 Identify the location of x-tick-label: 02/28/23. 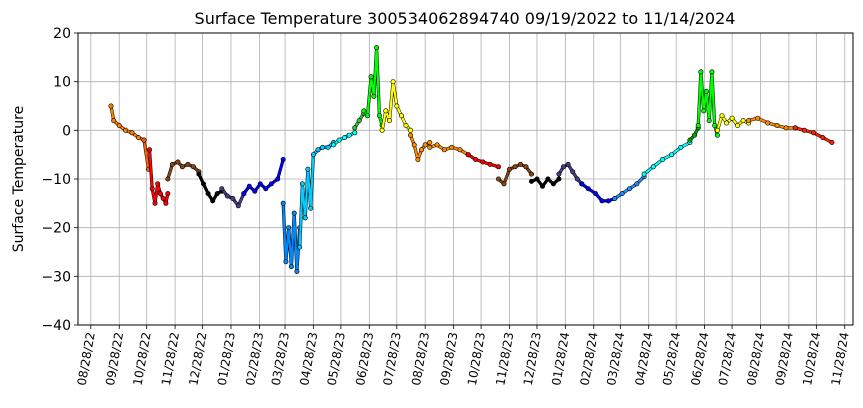
(254, 359).